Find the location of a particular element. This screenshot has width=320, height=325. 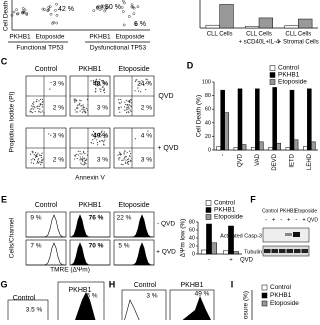

label: 4 % is located at coordinates (146, 136).